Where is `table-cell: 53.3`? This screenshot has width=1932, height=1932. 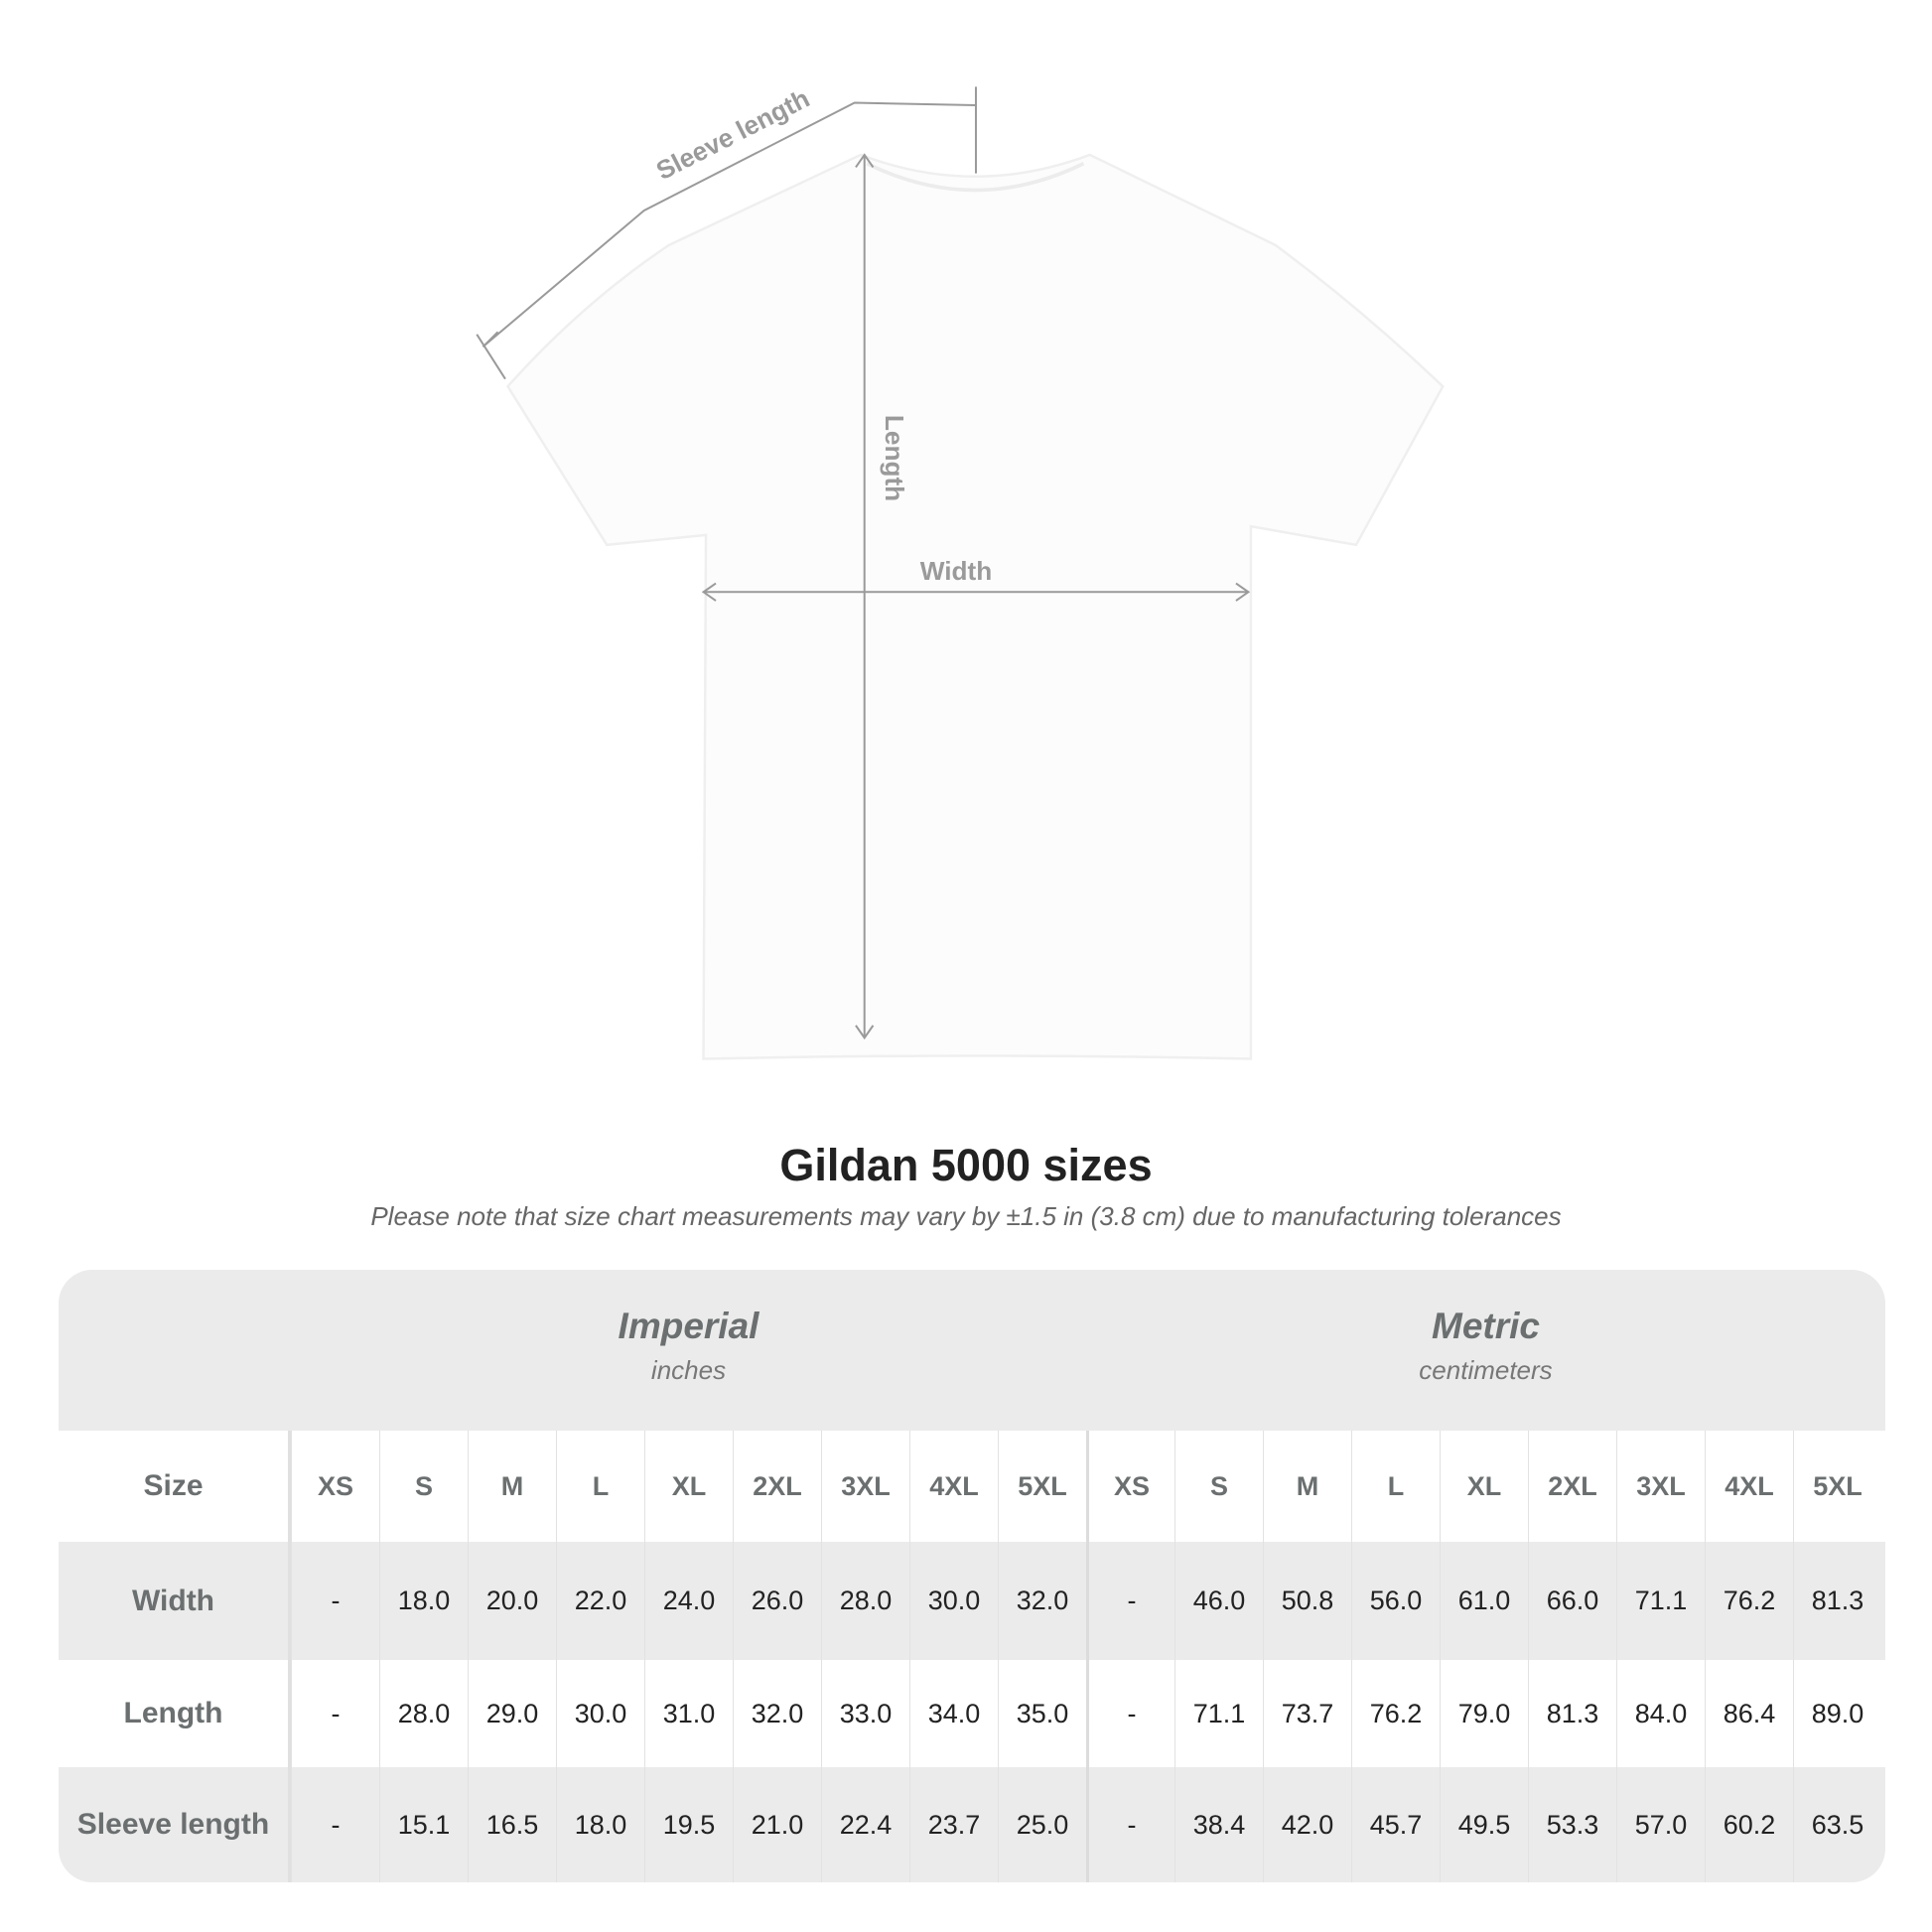
table-cell: 53.3 is located at coordinates (1572, 1825).